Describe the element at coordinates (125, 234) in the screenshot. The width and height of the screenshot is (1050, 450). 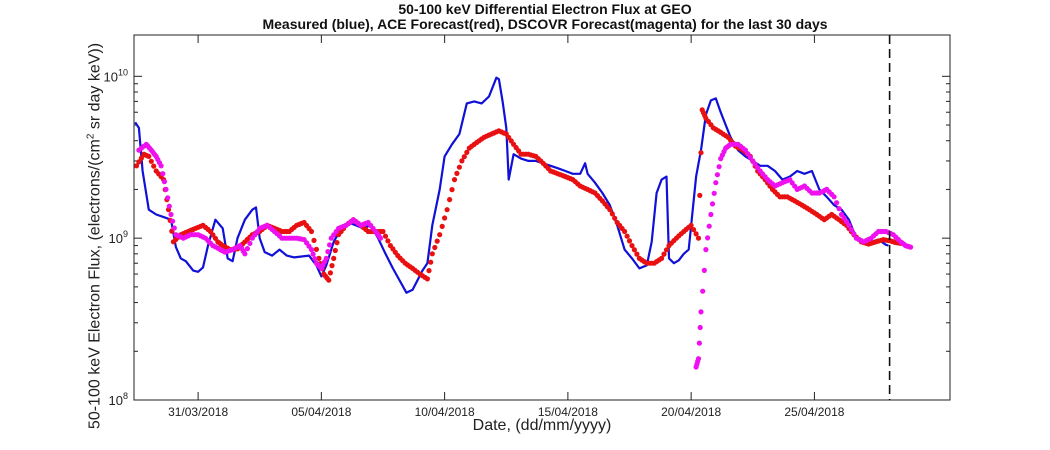
I see `y-tick-label-exponent: 9` at that location.